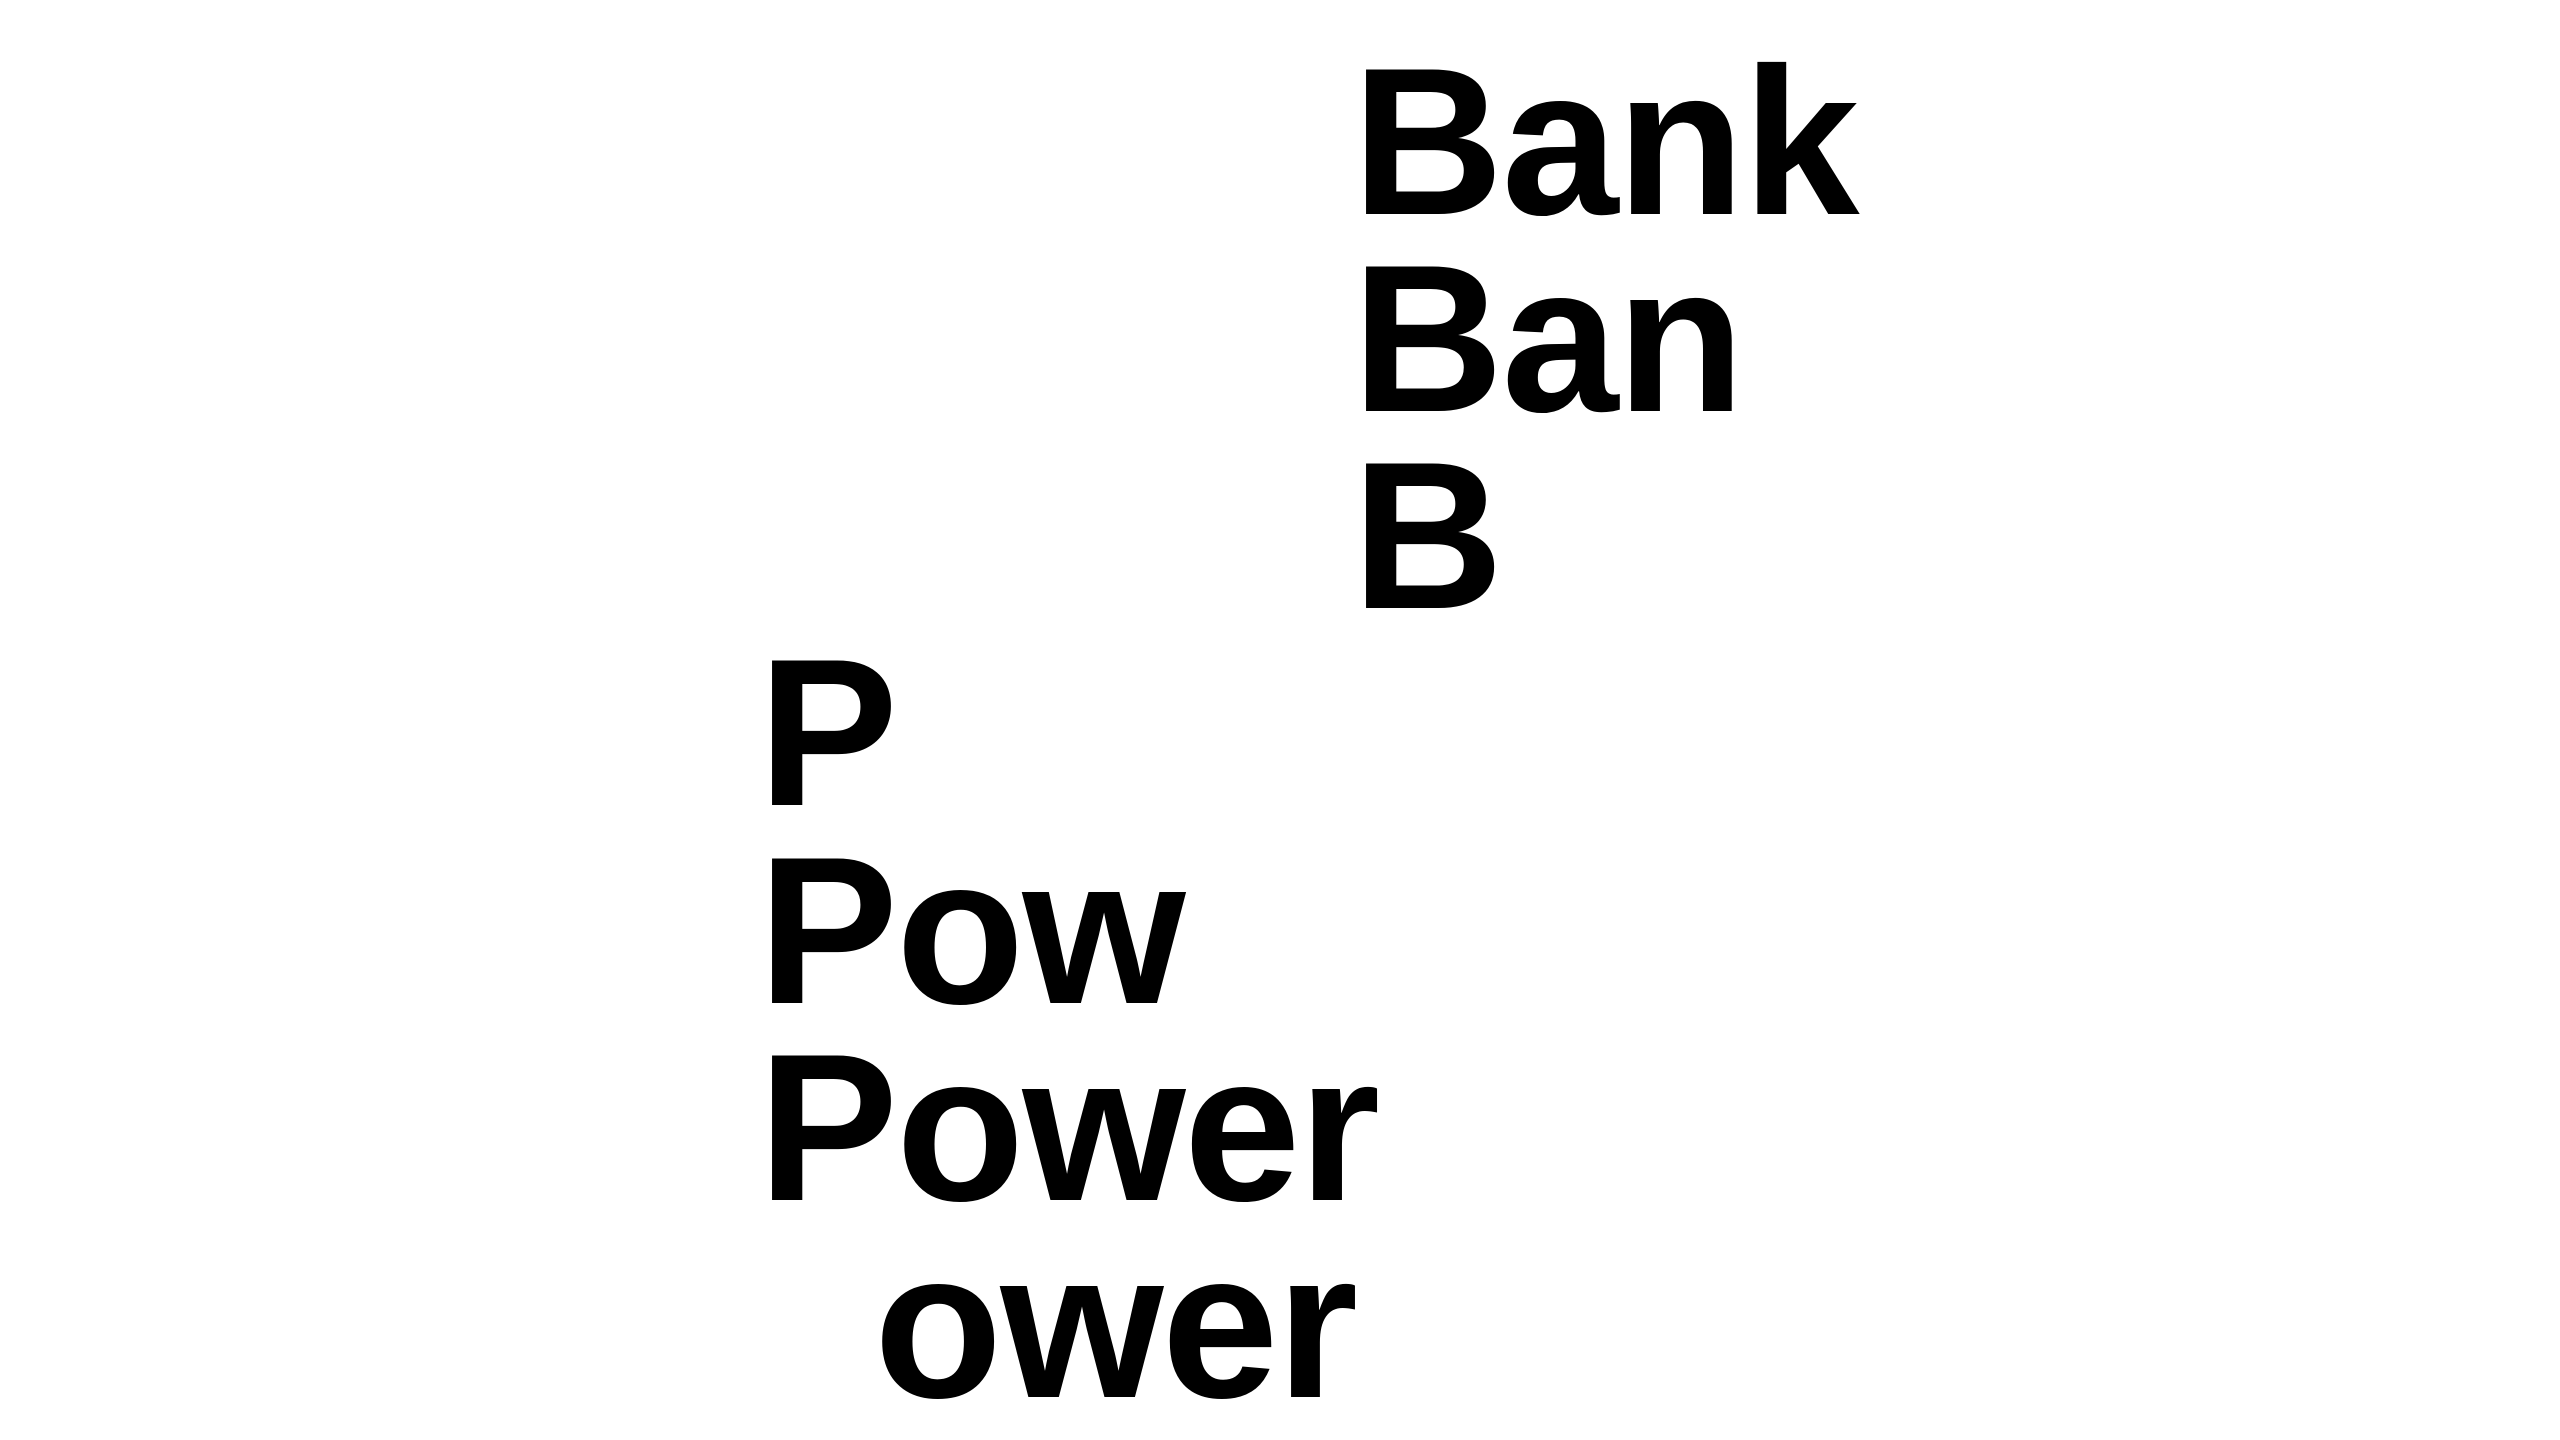 Image resolution: width=2560 pixels, height=1440 pixels. I want to click on word-bank: Bank, so click(1606, 141).